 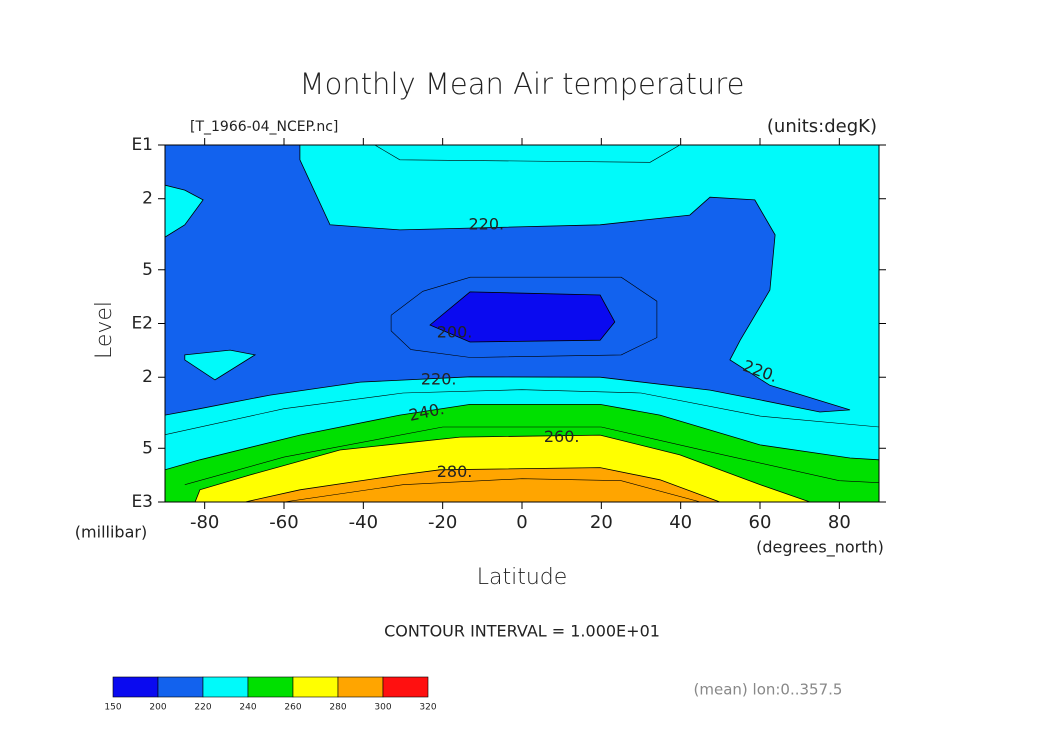 What do you see at coordinates (204, 522) in the screenshot?
I see `x-tick-label: -80` at bounding box center [204, 522].